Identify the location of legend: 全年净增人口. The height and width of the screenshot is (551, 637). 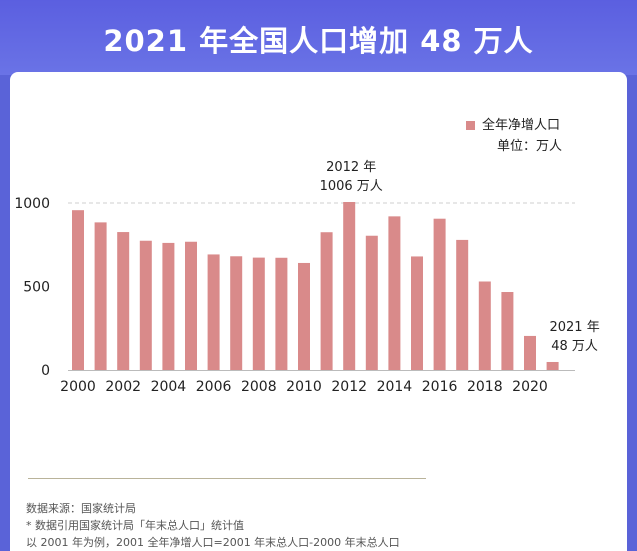
(513, 123).